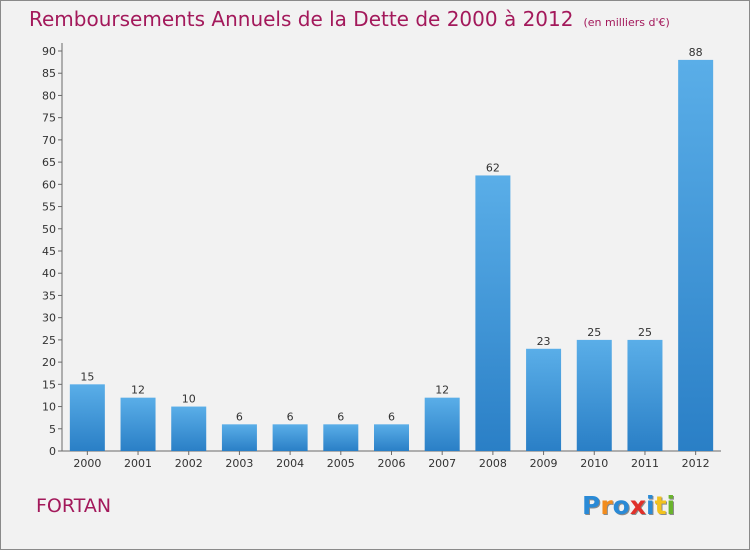 The image size is (750, 550). What do you see at coordinates (49, 140) in the screenshot?
I see `y-tick-label: 70` at bounding box center [49, 140].